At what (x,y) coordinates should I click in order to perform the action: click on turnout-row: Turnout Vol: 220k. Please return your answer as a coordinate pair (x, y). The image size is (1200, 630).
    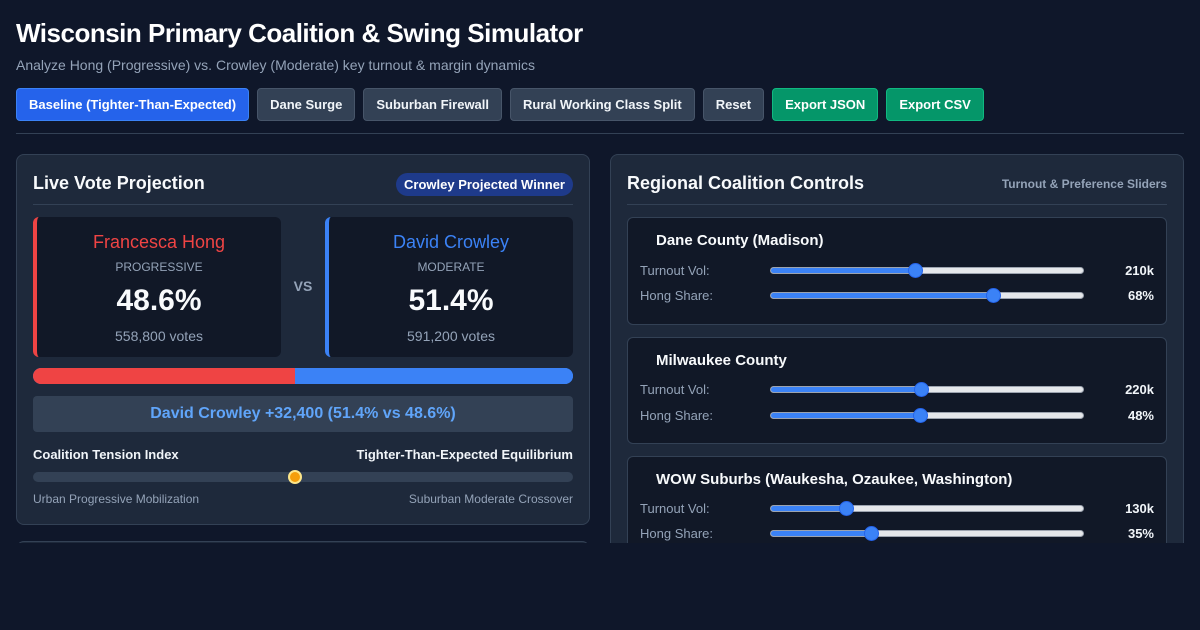
    Looking at the image, I should click on (897, 390).